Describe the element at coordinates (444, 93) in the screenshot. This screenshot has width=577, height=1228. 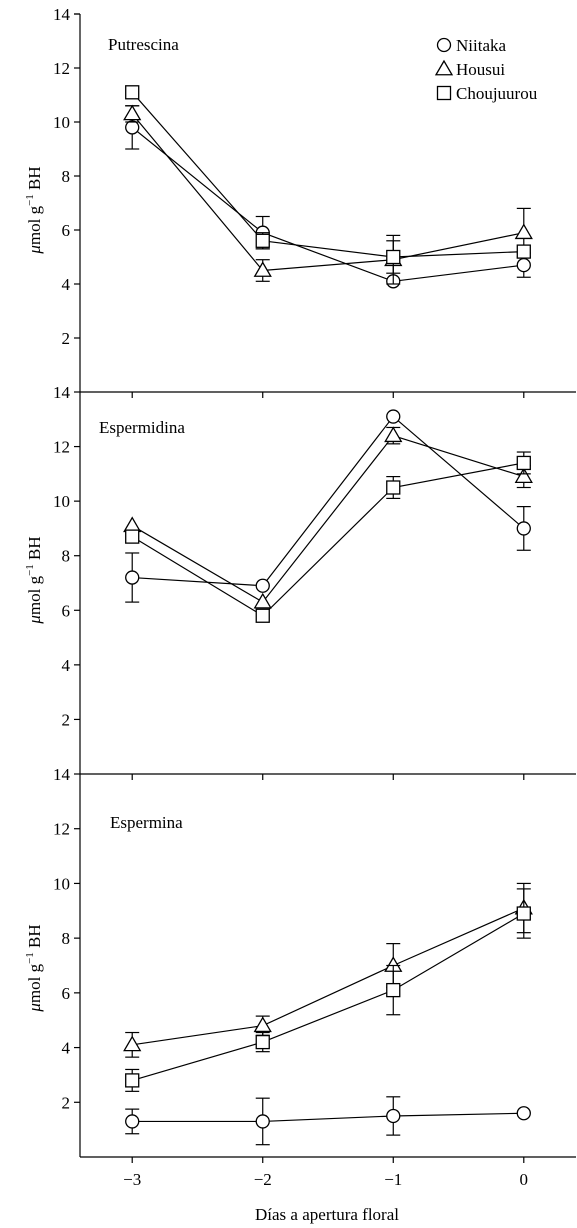
I see `legend-marker-square` at that location.